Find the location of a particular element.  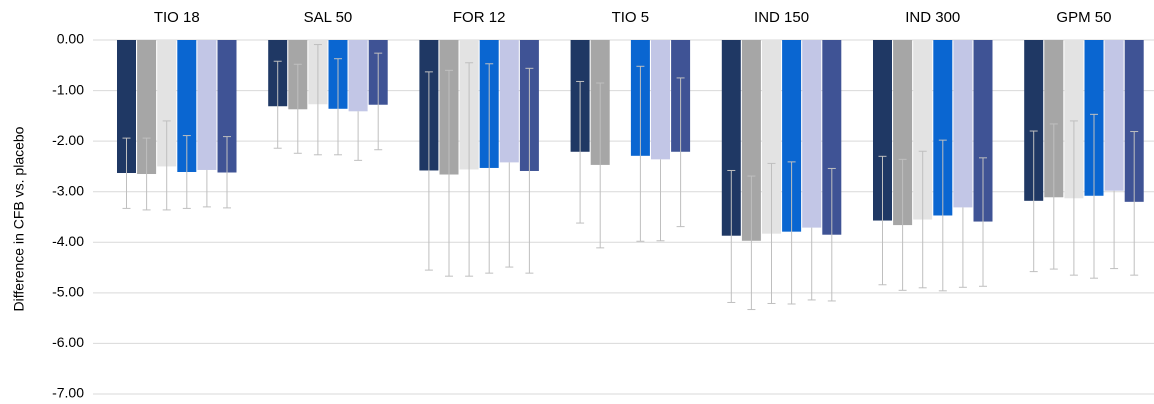

y-tick-label: -3.00 is located at coordinates (68, 190).